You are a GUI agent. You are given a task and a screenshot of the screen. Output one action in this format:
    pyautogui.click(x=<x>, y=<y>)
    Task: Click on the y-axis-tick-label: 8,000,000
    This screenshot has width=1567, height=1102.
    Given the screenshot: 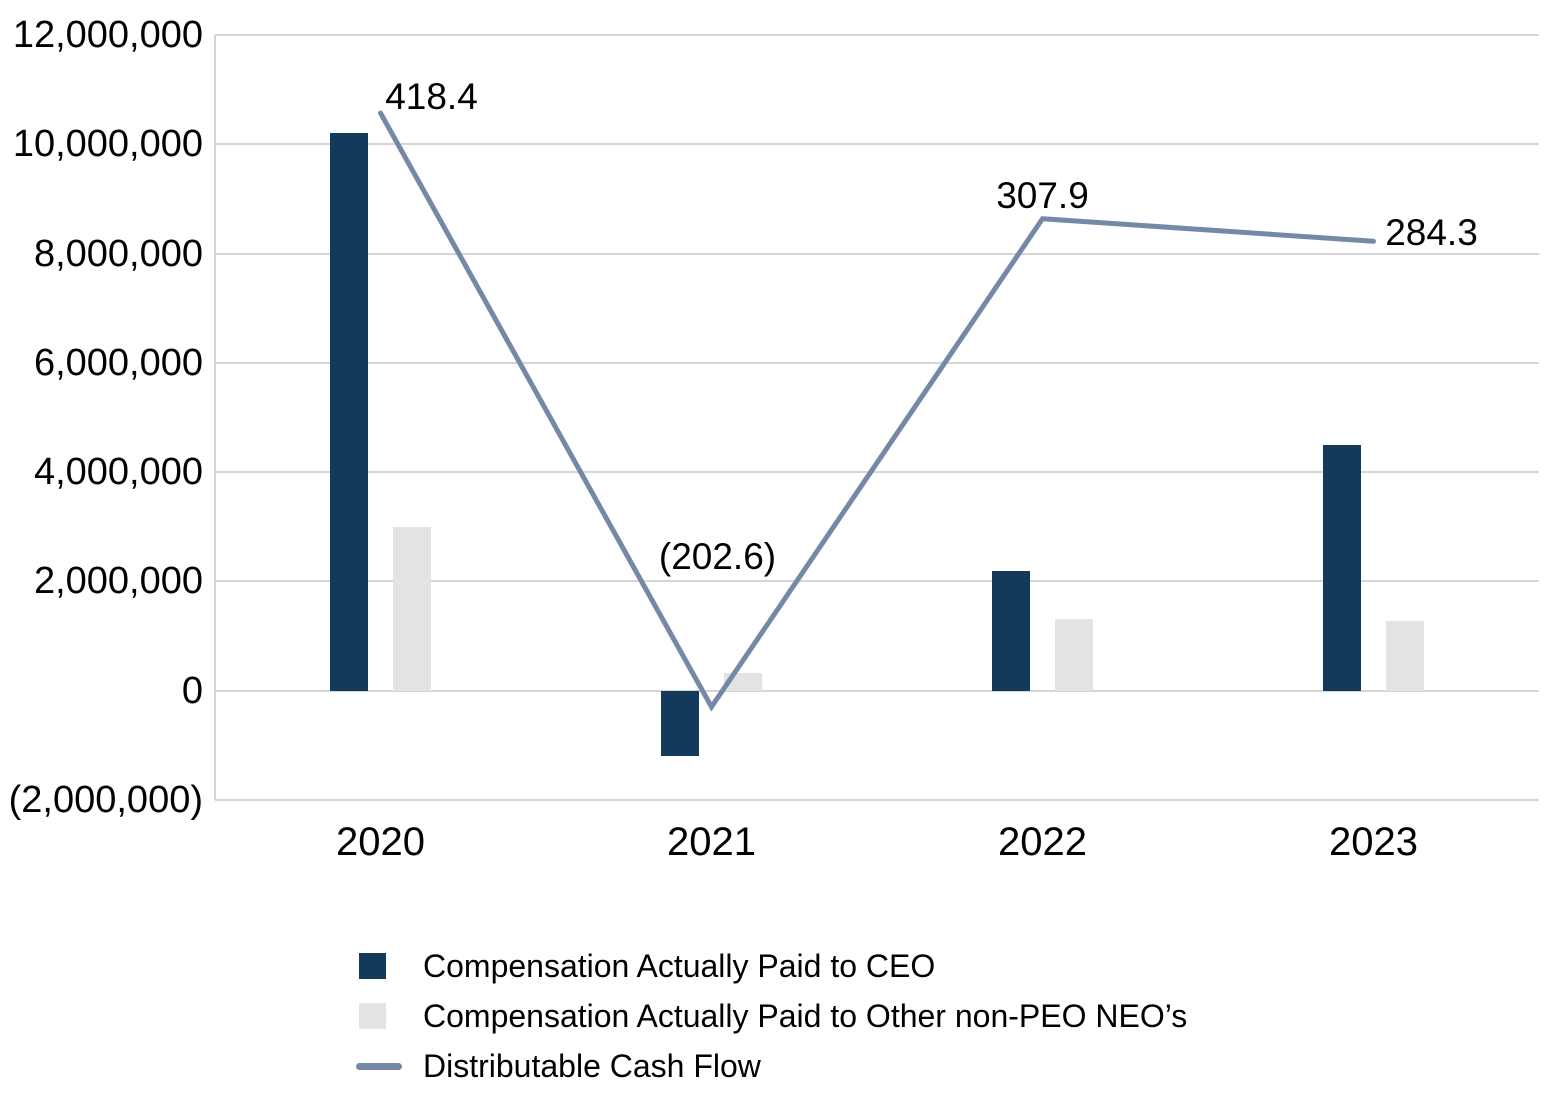 What is the action you would take?
    pyautogui.click(x=118, y=253)
    